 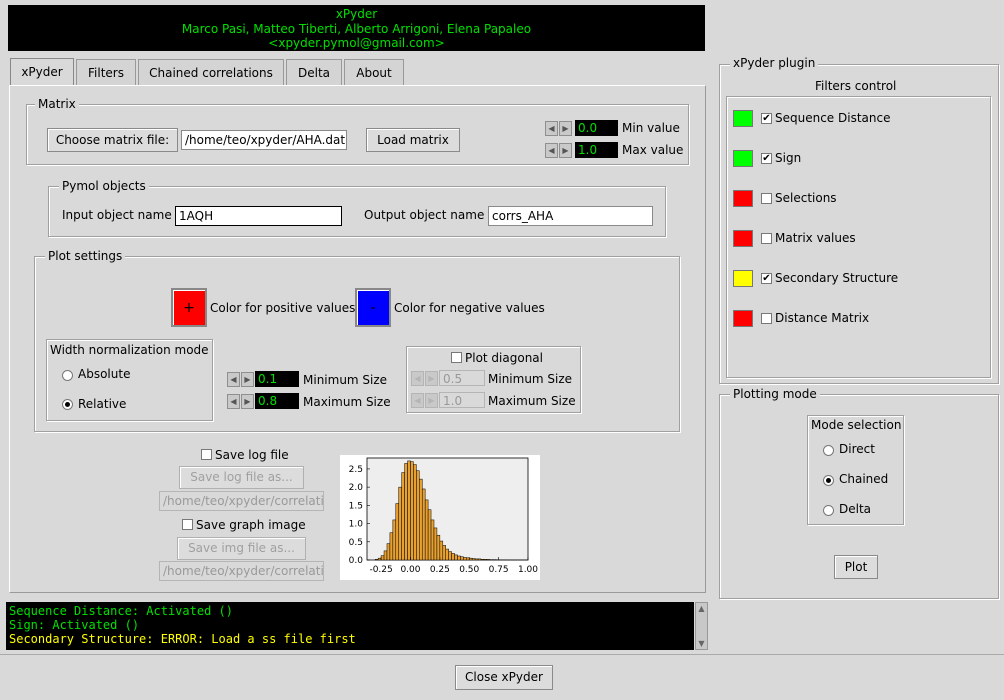 I want to click on output-object-field: corrs_AHA, so click(x=570, y=216).